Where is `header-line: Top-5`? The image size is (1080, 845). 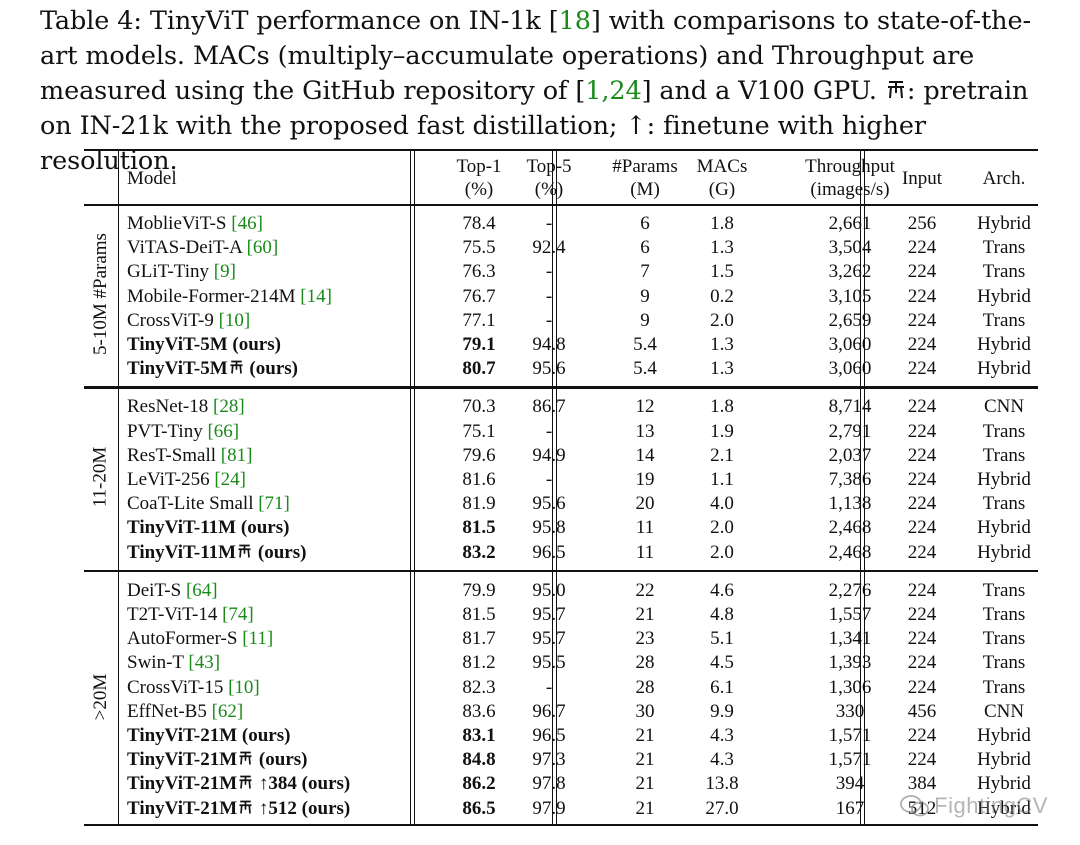 header-line: Top-5 is located at coordinates (549, 166).